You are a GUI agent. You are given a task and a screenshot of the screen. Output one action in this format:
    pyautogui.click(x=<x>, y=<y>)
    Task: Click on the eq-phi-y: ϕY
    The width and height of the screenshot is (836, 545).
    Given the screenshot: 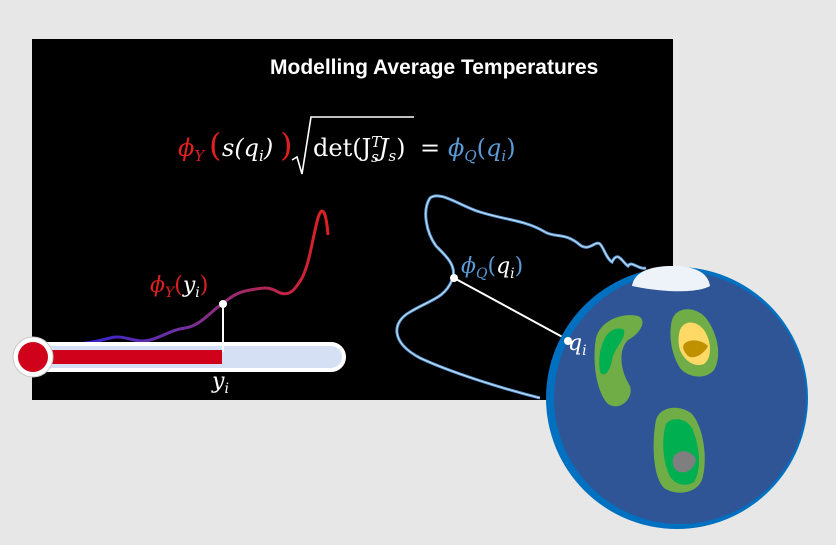 What is the action you would take?
    pyautogui.click(x=192, y=149)
    